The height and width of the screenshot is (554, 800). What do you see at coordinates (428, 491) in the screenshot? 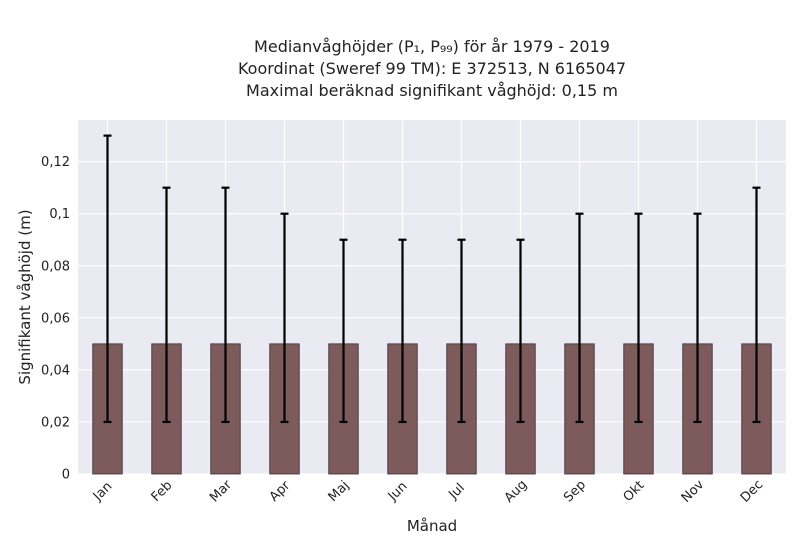
I see `x-tick-labels: Jan Feb Mar Apr Maj Jun Jul Aug Sep Okt Nov Dec` at bounding box center [428, 491].